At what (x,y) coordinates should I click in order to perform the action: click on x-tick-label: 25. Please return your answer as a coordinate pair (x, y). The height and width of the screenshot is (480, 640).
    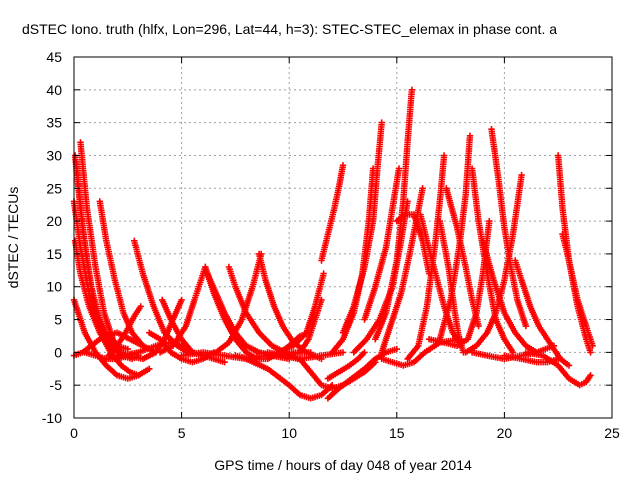
    Looking at the image, I should click on (612, 433).